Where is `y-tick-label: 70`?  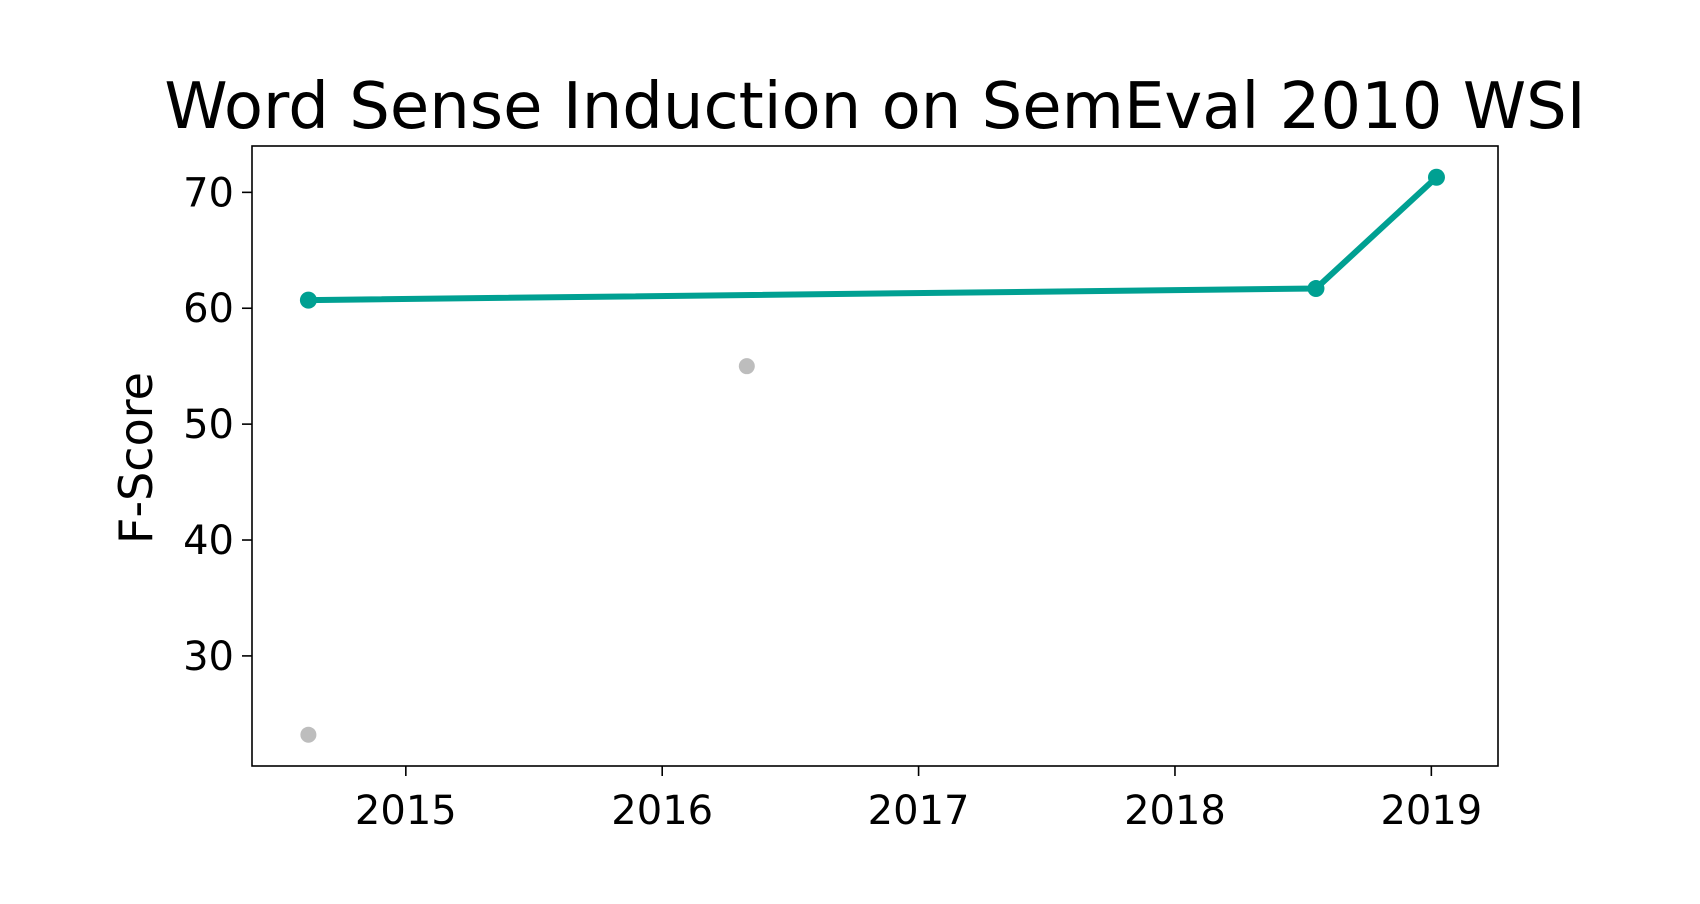 y-tick-label: 70 is located at coordinates (208, 193).